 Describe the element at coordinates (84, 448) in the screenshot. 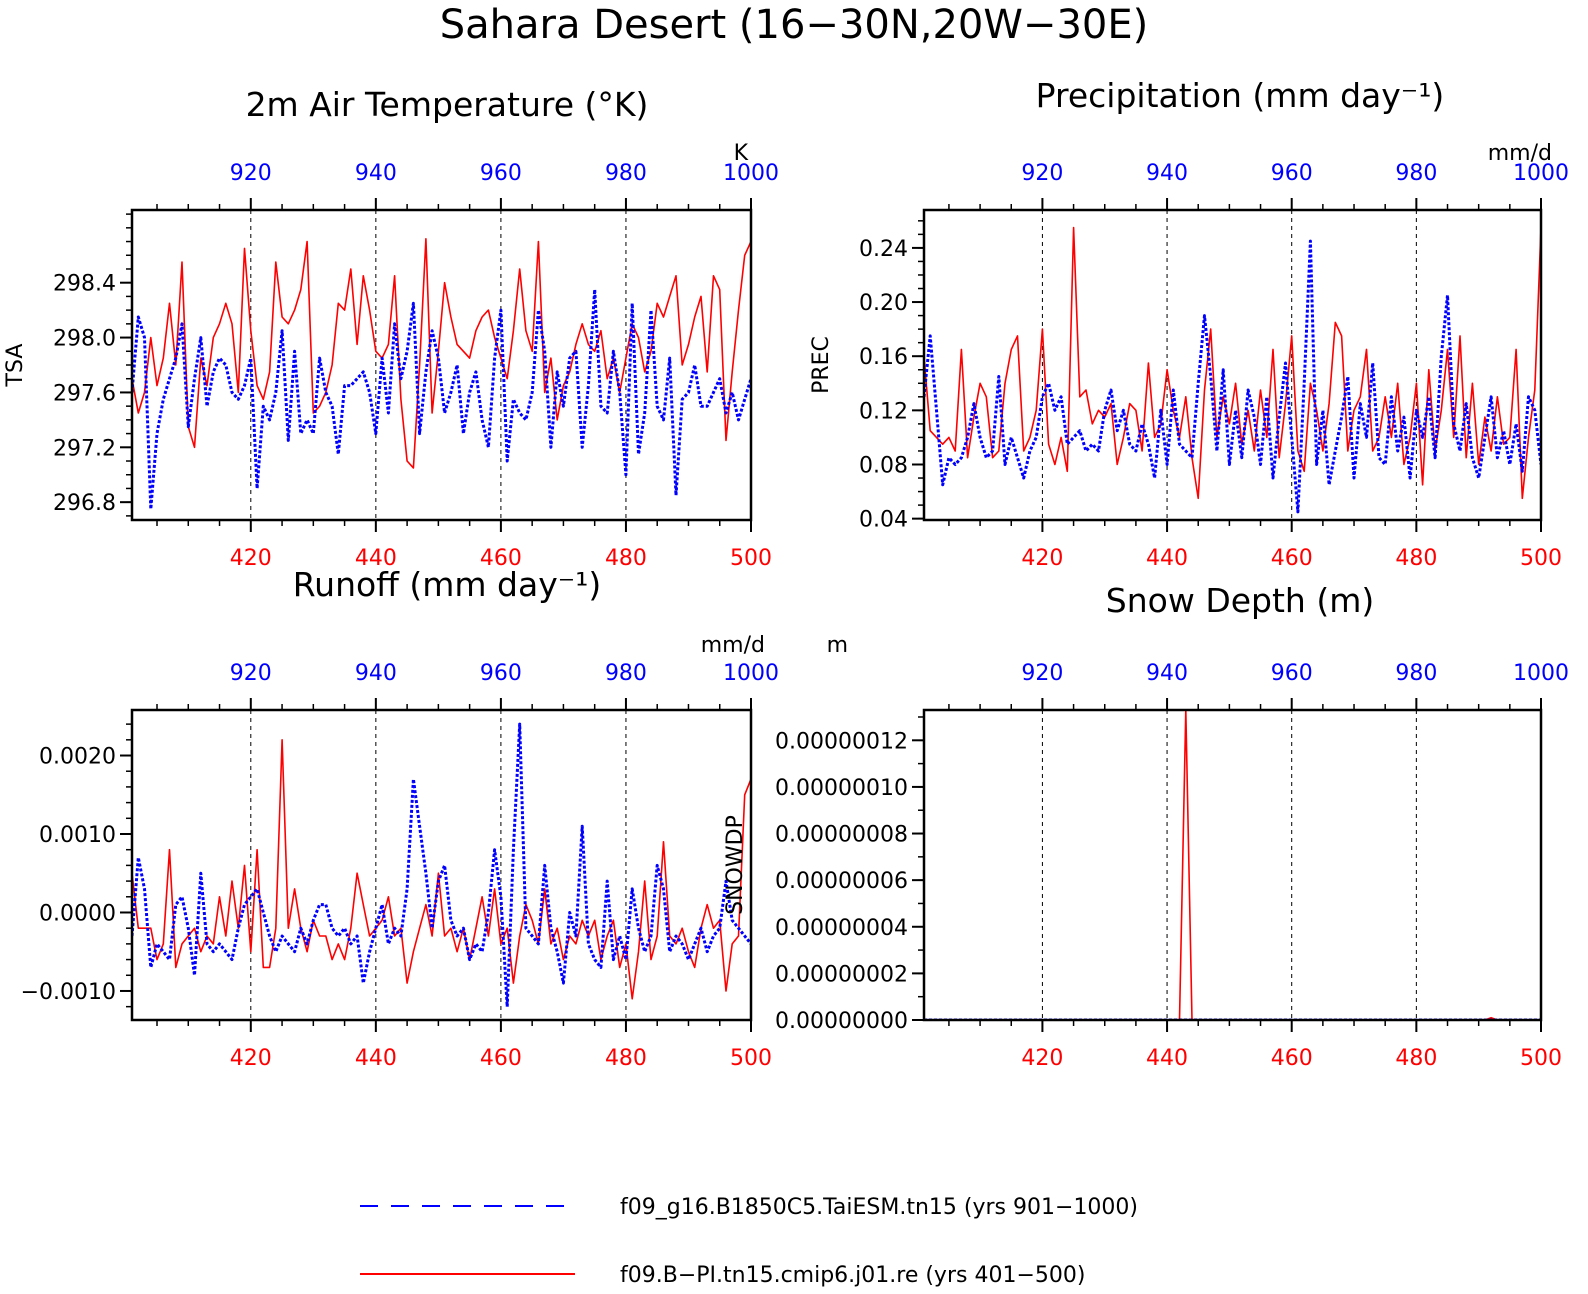

I see `y-tick-label: 297.2` at that location.